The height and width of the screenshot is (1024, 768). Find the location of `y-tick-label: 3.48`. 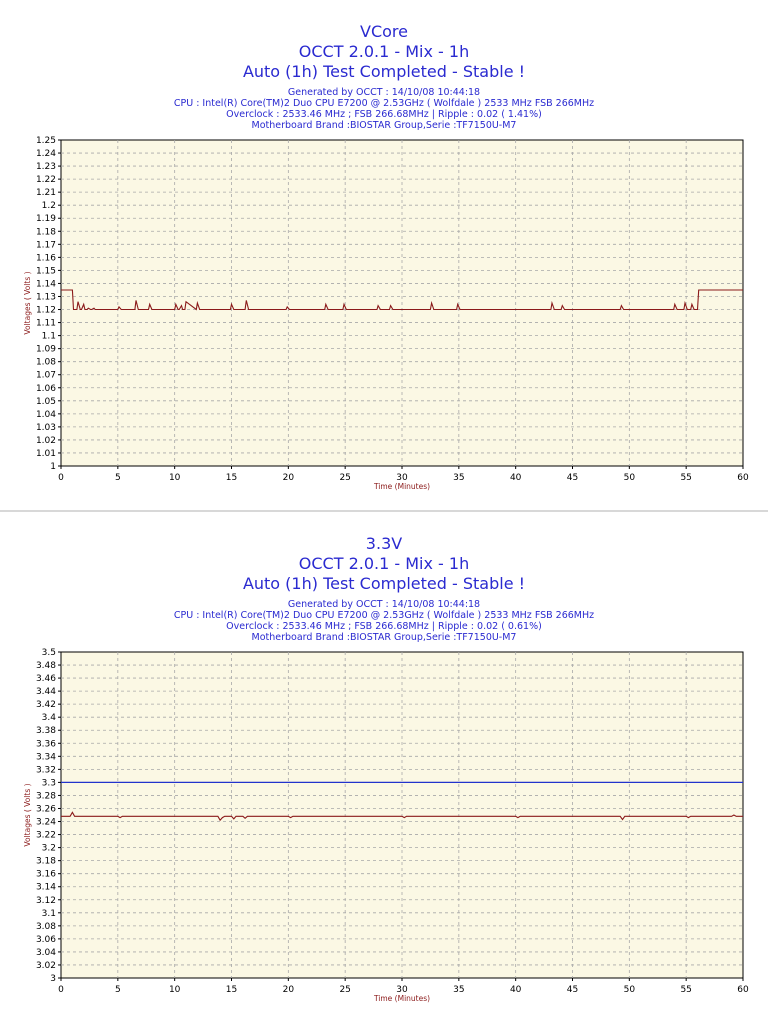

y-tick-label: 3.48 is located at coordinates (46, 666).